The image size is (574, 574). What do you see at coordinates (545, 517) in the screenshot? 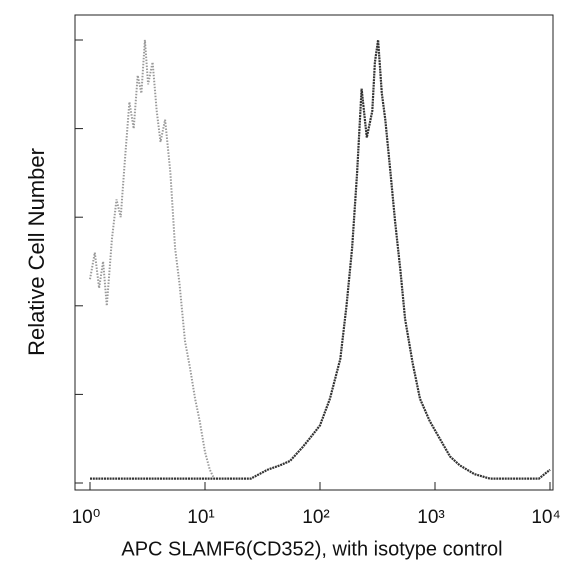
I see `x-tick-label: 10⁴` at bounding box center [545, 517].